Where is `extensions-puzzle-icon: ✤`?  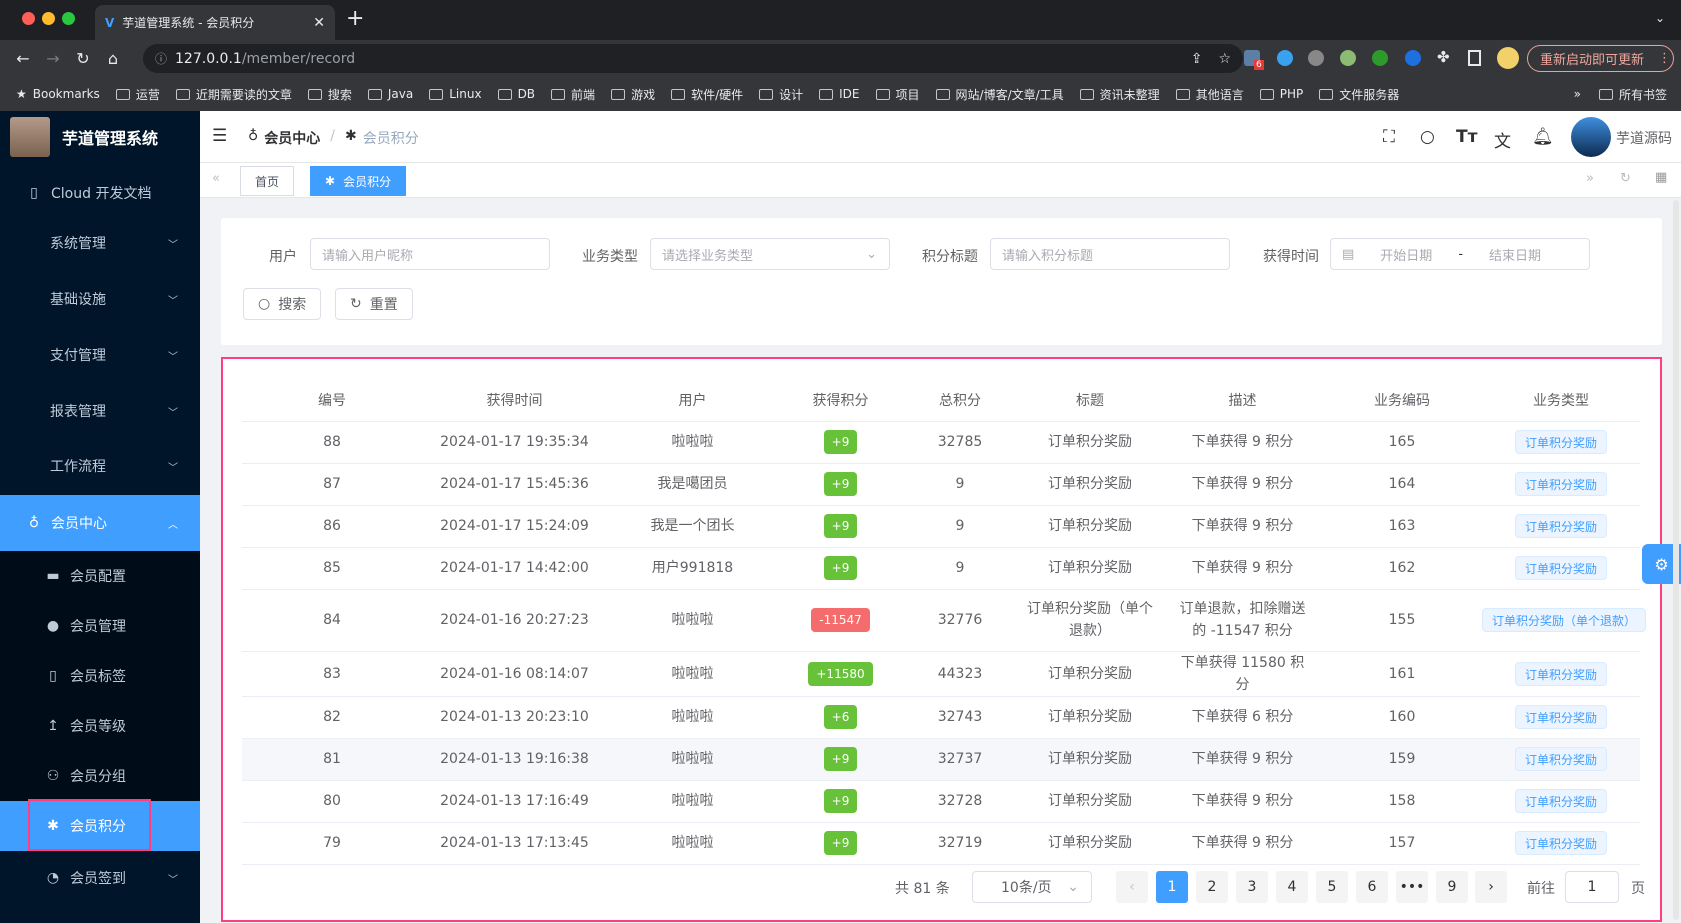
extensions-puzzle-icon: ✤ is located at coordinates (1443, 57).